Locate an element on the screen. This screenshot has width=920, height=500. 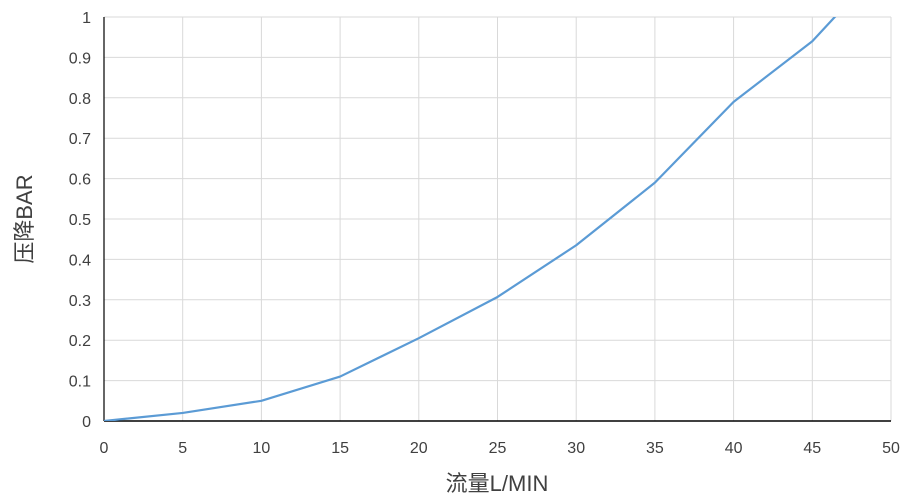
x-tick-label: 30 is located at coordinates (576, 448).